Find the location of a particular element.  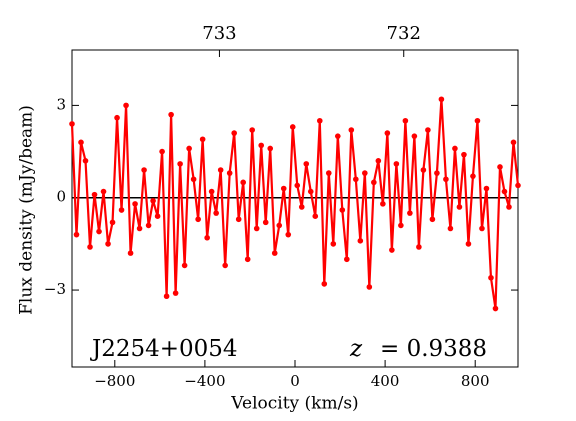

y-axis-label: Flux density (mJy/beam) is located at coordinates (27, 210).